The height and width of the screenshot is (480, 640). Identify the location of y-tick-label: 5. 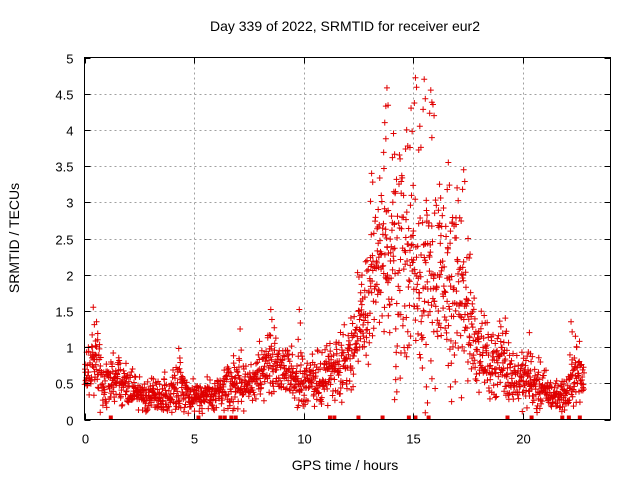
(69, 59).